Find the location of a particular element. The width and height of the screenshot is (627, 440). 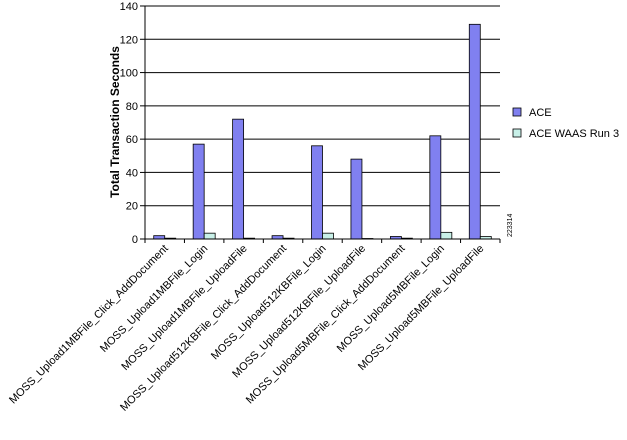

y-tick-label: 80 is located at coordinates (132, 107).